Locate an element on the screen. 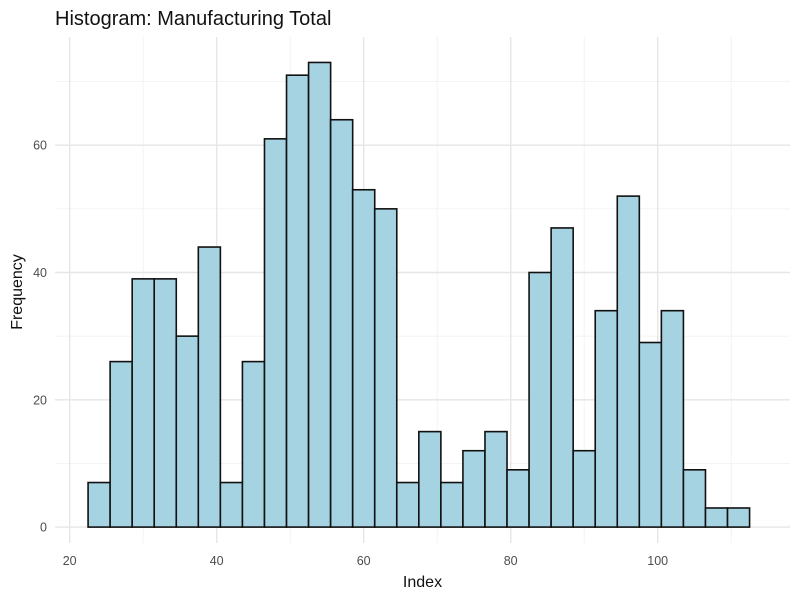 Image resolution: width=800 pixels, height=600 pixels. x-tick-label: 20 is located at coordinates (70, 561).